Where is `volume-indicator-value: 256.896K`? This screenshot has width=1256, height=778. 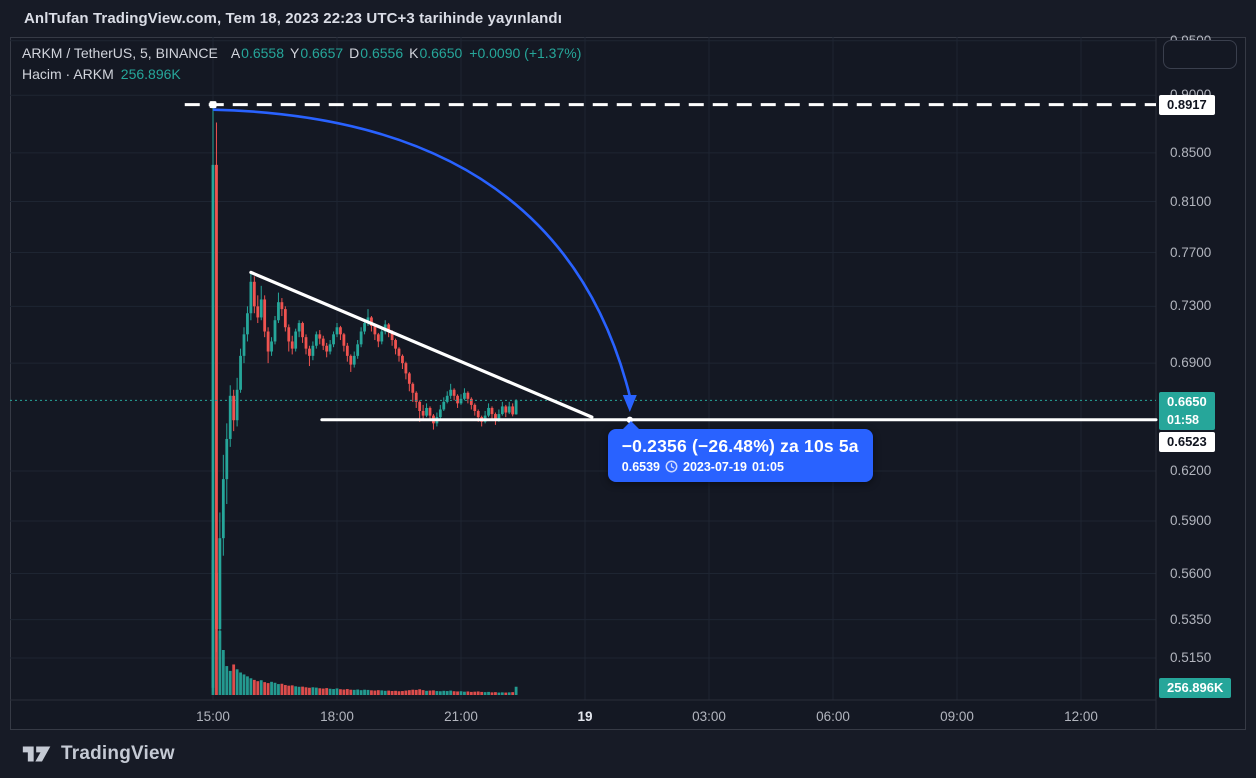
volume-indicator-value: 256.896K is located at coordinates (150, 74).